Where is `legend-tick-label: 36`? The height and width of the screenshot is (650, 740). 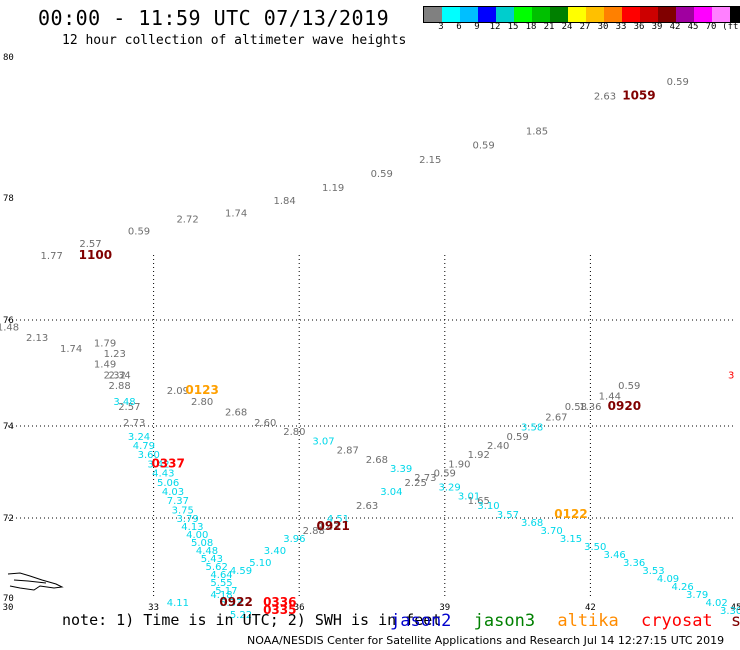
legend-tick-label: 36 is located at coordinates (639, 27).